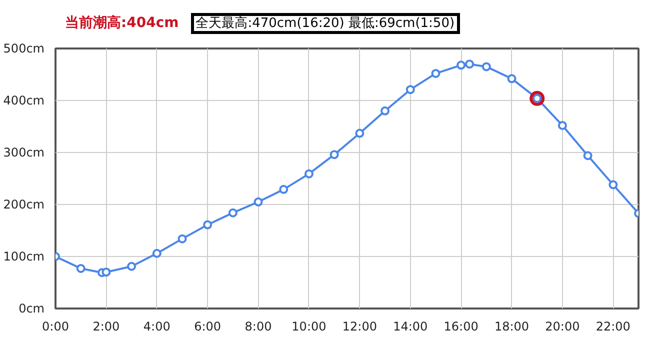 This screenshot has height=342, width=646. I want to click on y-tick-label: 200cm, so click(24, 205).